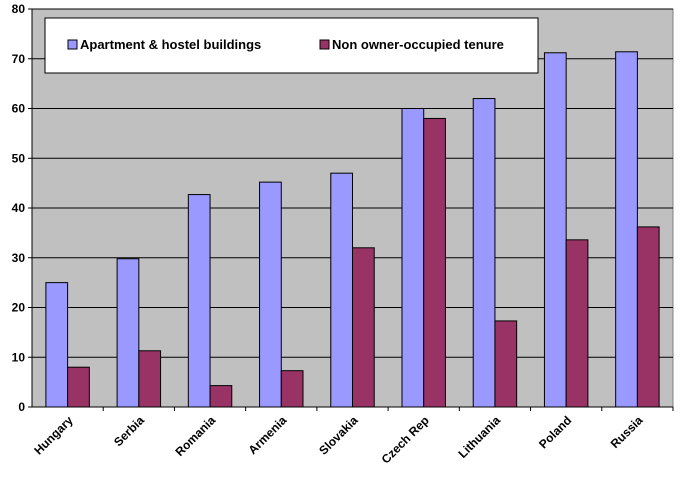 Image resolution: width=684 pixels, height=482 pixels. I want to click on bar-apartment-armenia, so click(270, 294).